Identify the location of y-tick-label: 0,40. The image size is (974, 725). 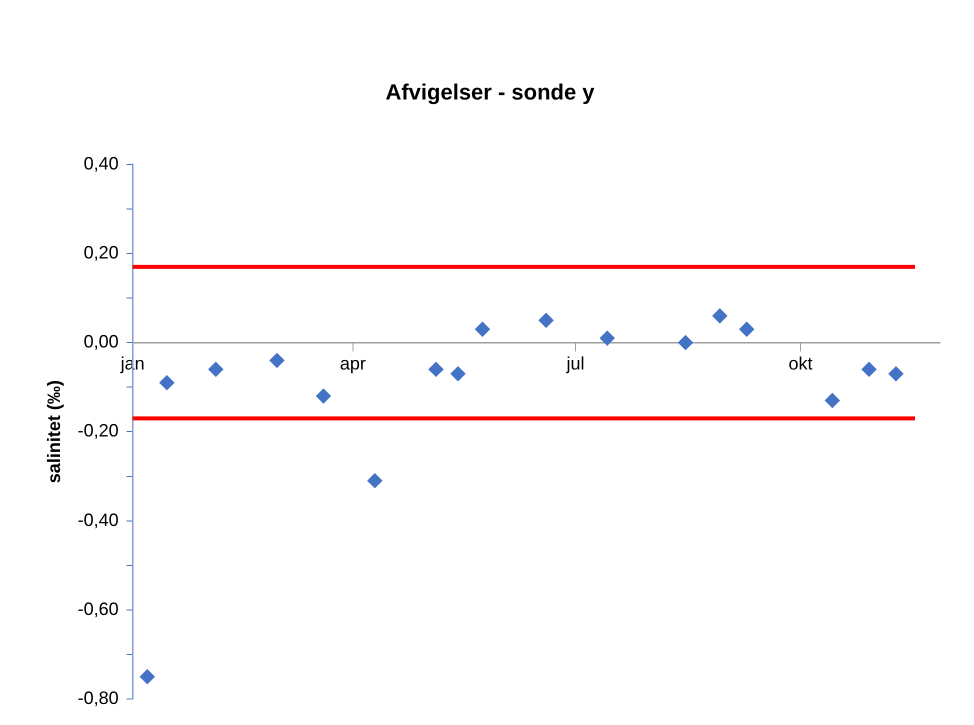
(101, 163).